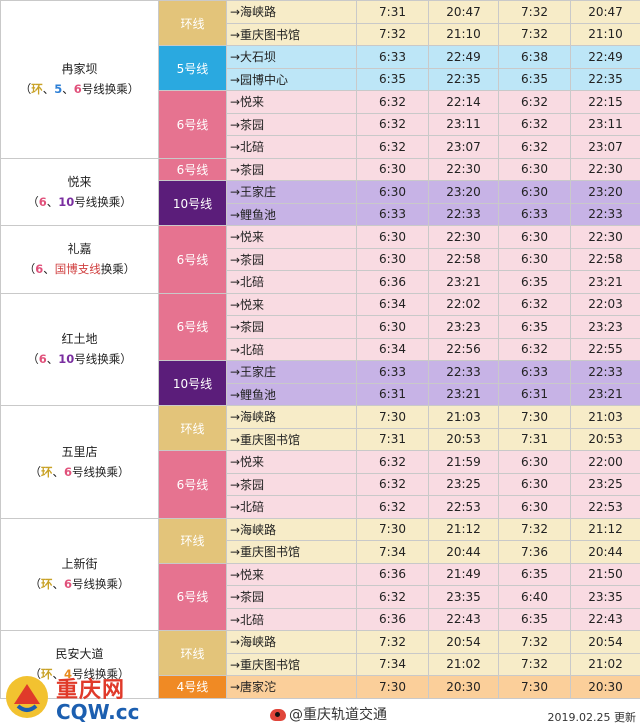  What do you see at coordinates (605, 619) in the screenshot?
I see `weekend-last-train: 22:43` at bounding box center [605, 619].